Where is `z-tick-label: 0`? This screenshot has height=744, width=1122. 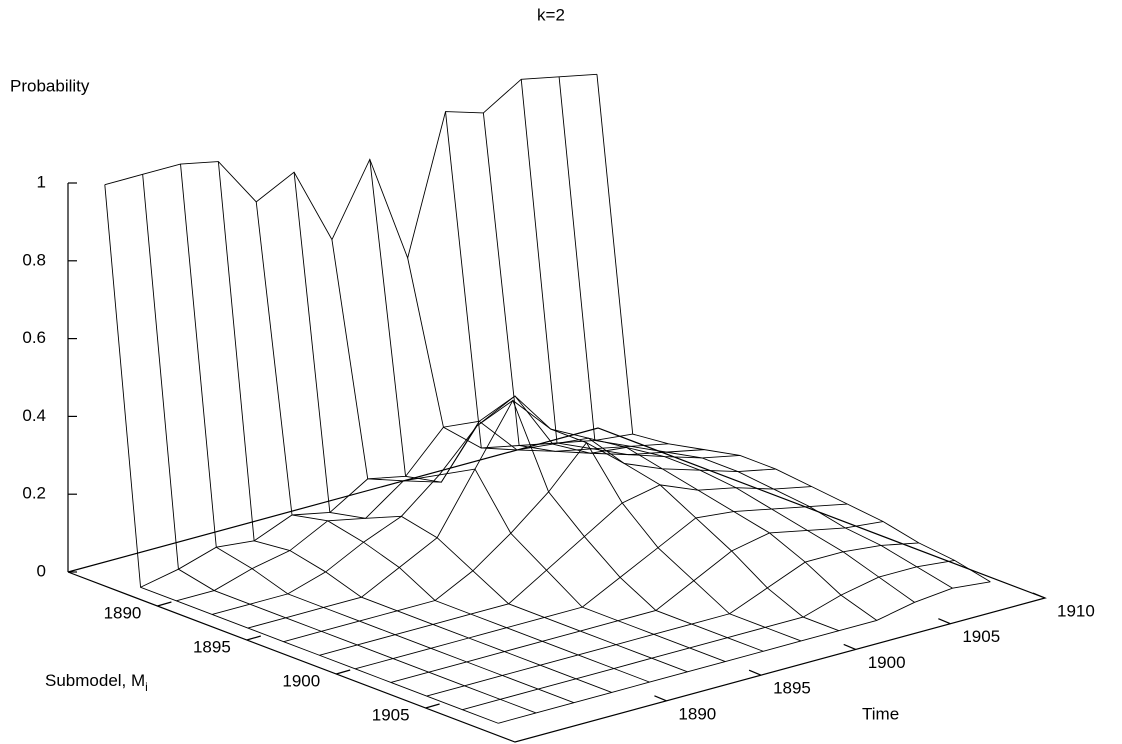
z-tick-label: 0 is located at coordinates (41, 570).